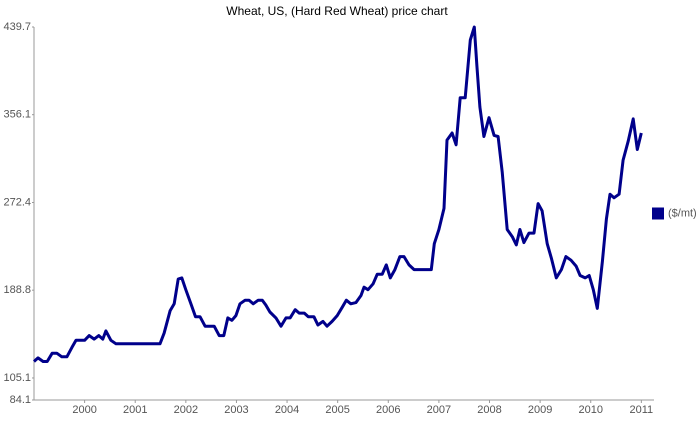 Image resolution: width=700 pixels, height=425 pixels. Describe the element at coordinates (20, 400) in the screenshot. I see `y-tick-label: 84.1` at that location.